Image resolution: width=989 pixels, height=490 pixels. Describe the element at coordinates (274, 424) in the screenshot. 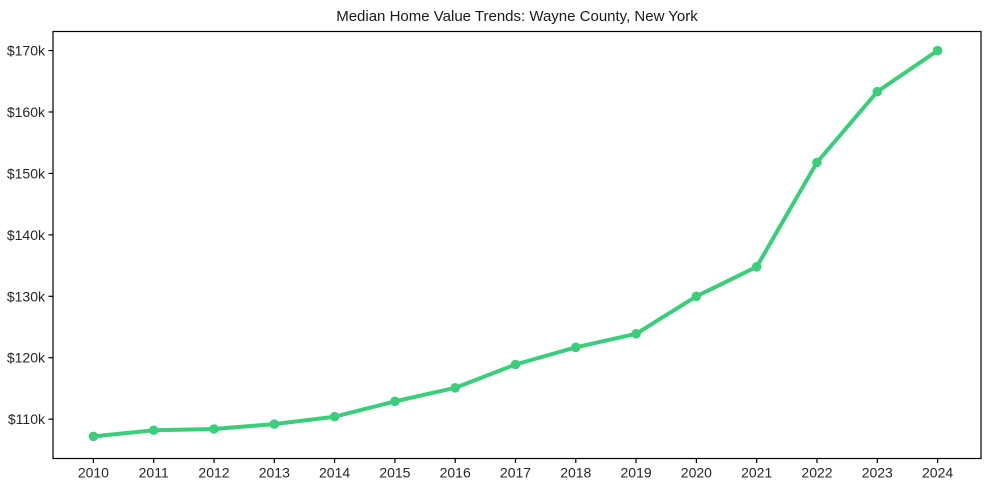

I see `data-point-2013` at that location.